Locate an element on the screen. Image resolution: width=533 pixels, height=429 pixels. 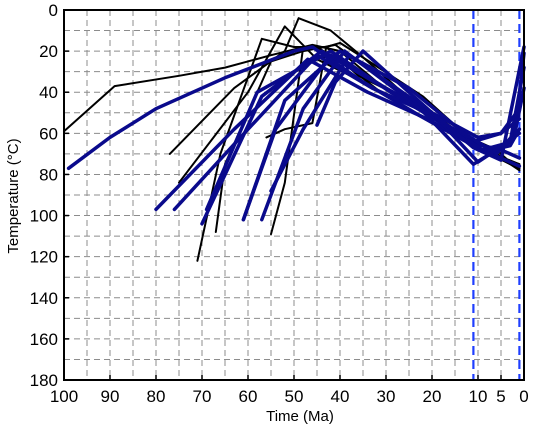
y-tick-label: 60 is located at coordinates (48, 133).